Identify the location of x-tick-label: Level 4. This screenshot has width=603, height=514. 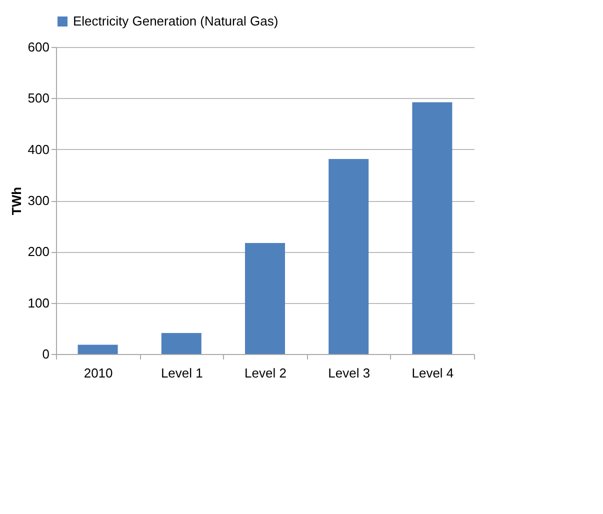
(433, 373).